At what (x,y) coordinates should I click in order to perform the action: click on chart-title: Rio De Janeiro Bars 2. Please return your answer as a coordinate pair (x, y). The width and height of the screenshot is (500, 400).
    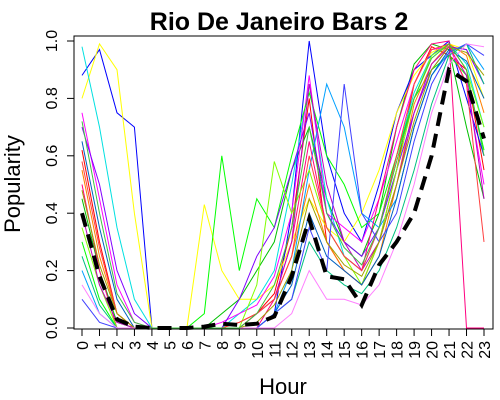
    Looking at the image, I should click on (279, 22).